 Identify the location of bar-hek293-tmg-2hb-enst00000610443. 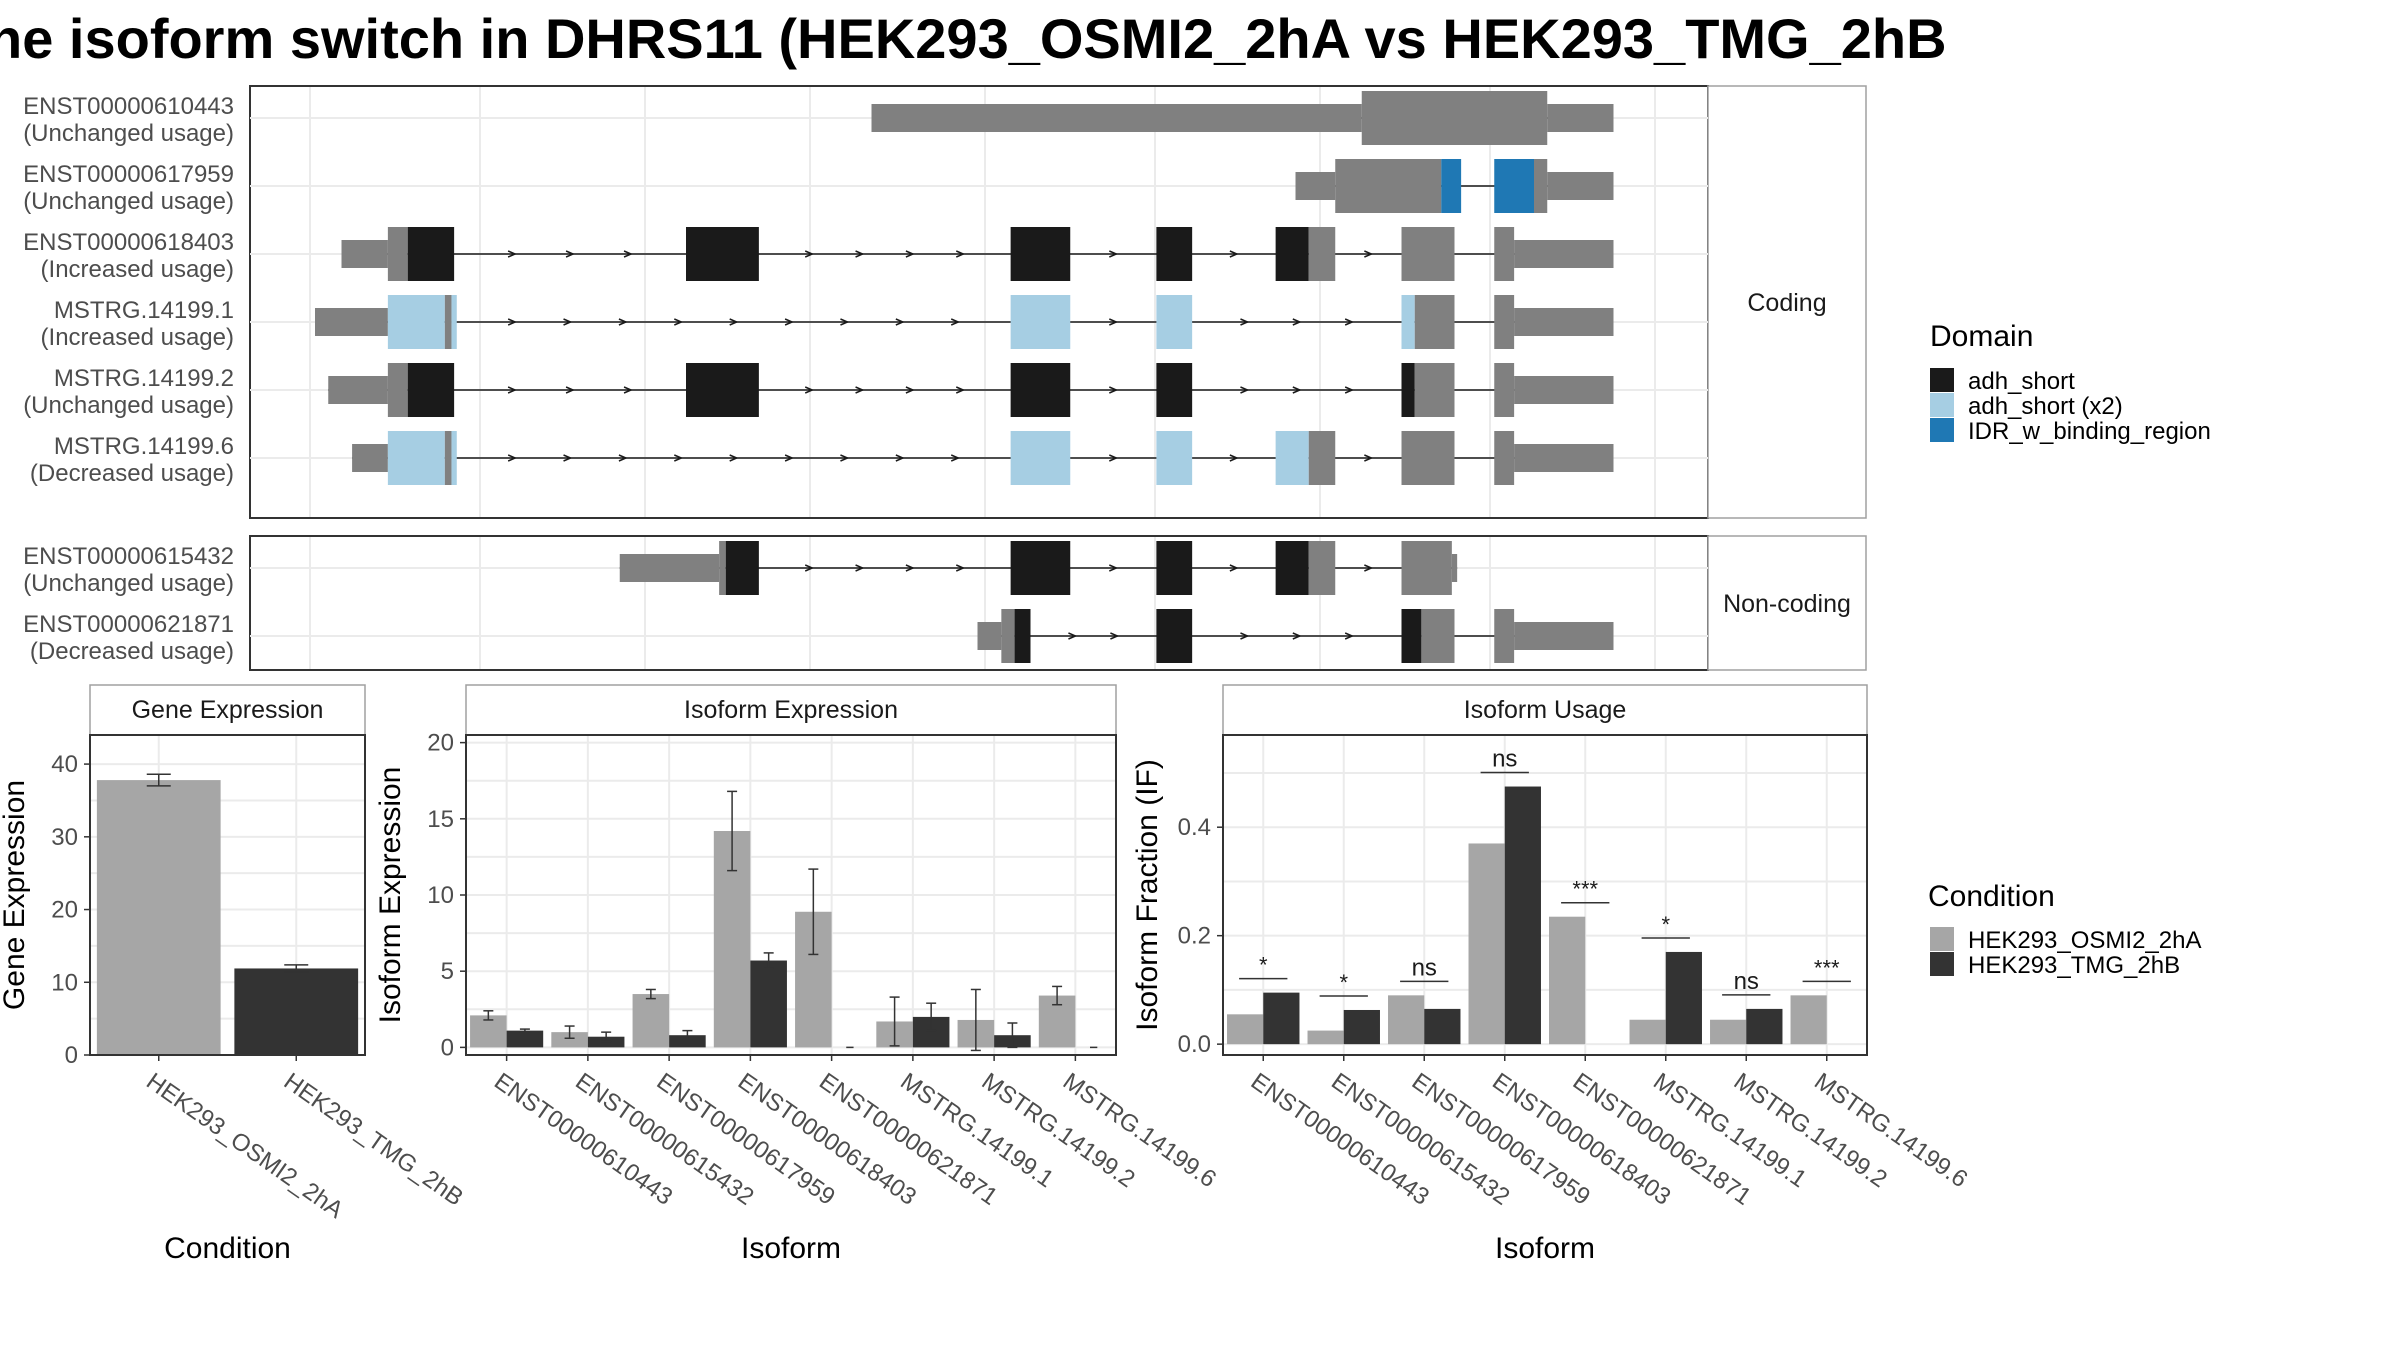
(525, 1039).